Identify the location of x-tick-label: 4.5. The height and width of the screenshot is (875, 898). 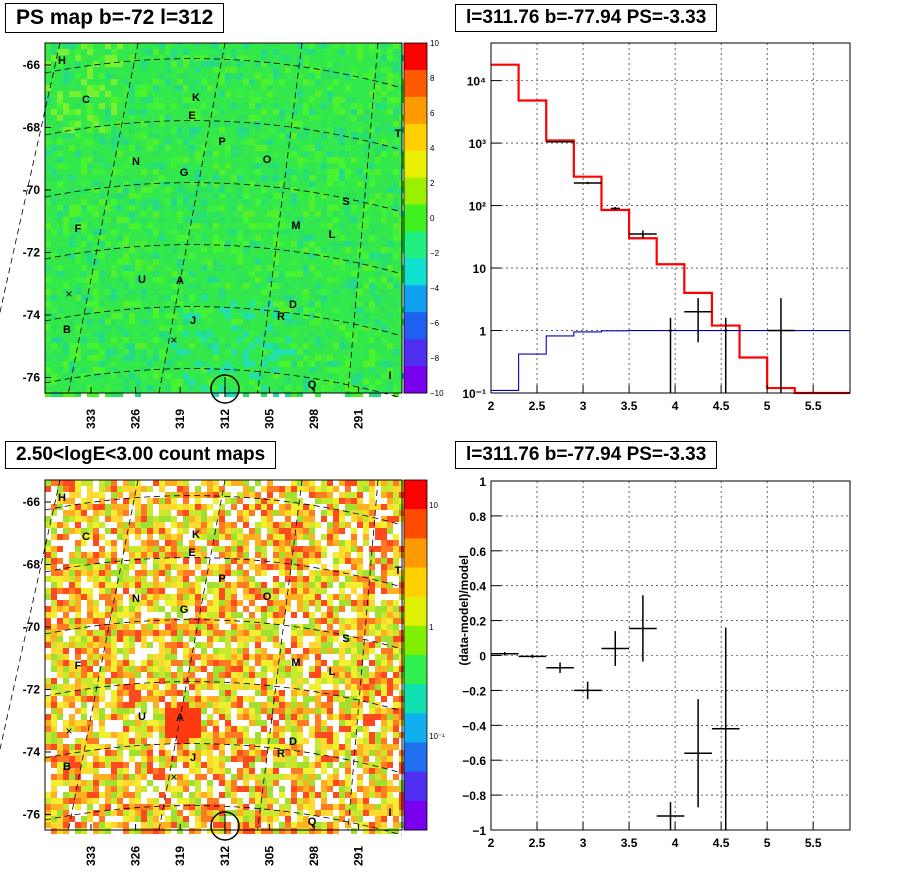
(721, 843).